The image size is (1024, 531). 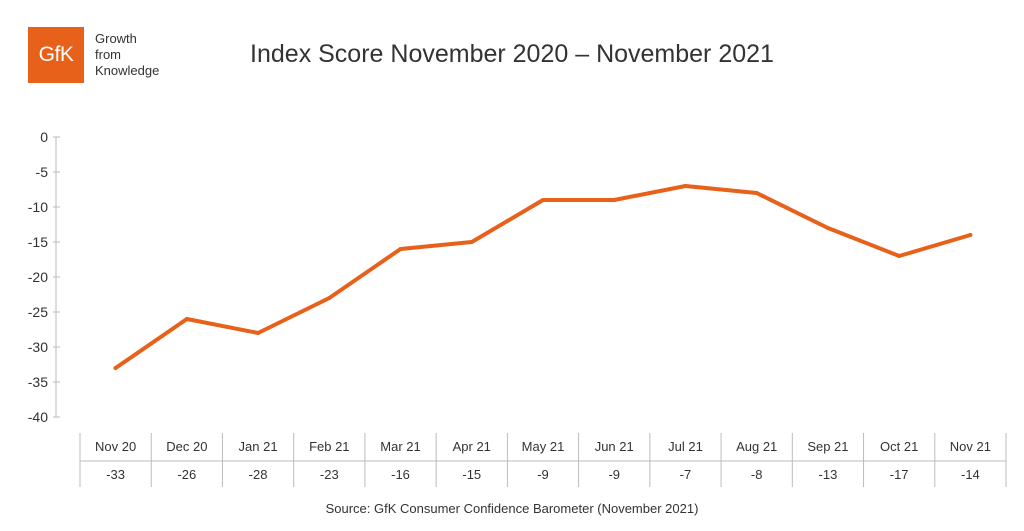 What do you see at coordinates (827, 446) in the screenshot?
I see `x-tick-label: Sep 21` at bounding box center [827, 446].